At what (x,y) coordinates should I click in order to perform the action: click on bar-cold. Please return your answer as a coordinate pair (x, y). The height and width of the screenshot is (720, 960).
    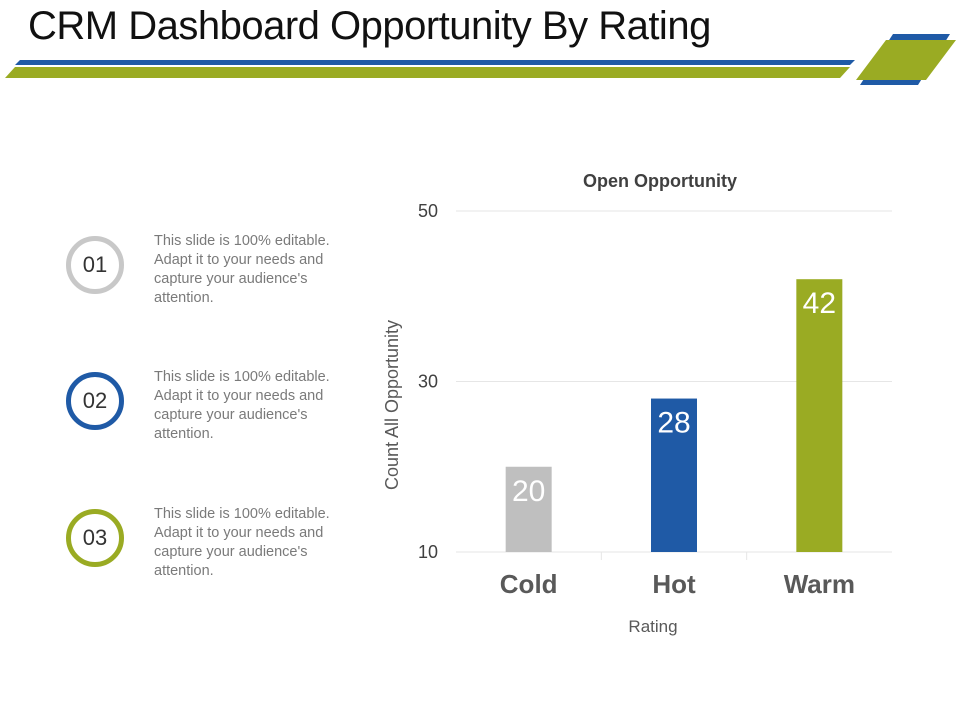
    Looking at the image, I should click on (528, 509).